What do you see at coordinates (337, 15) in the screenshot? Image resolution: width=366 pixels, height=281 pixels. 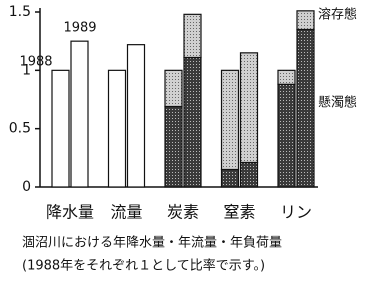 I see `series-label: 溶存態` at bounding box center [337, 15].